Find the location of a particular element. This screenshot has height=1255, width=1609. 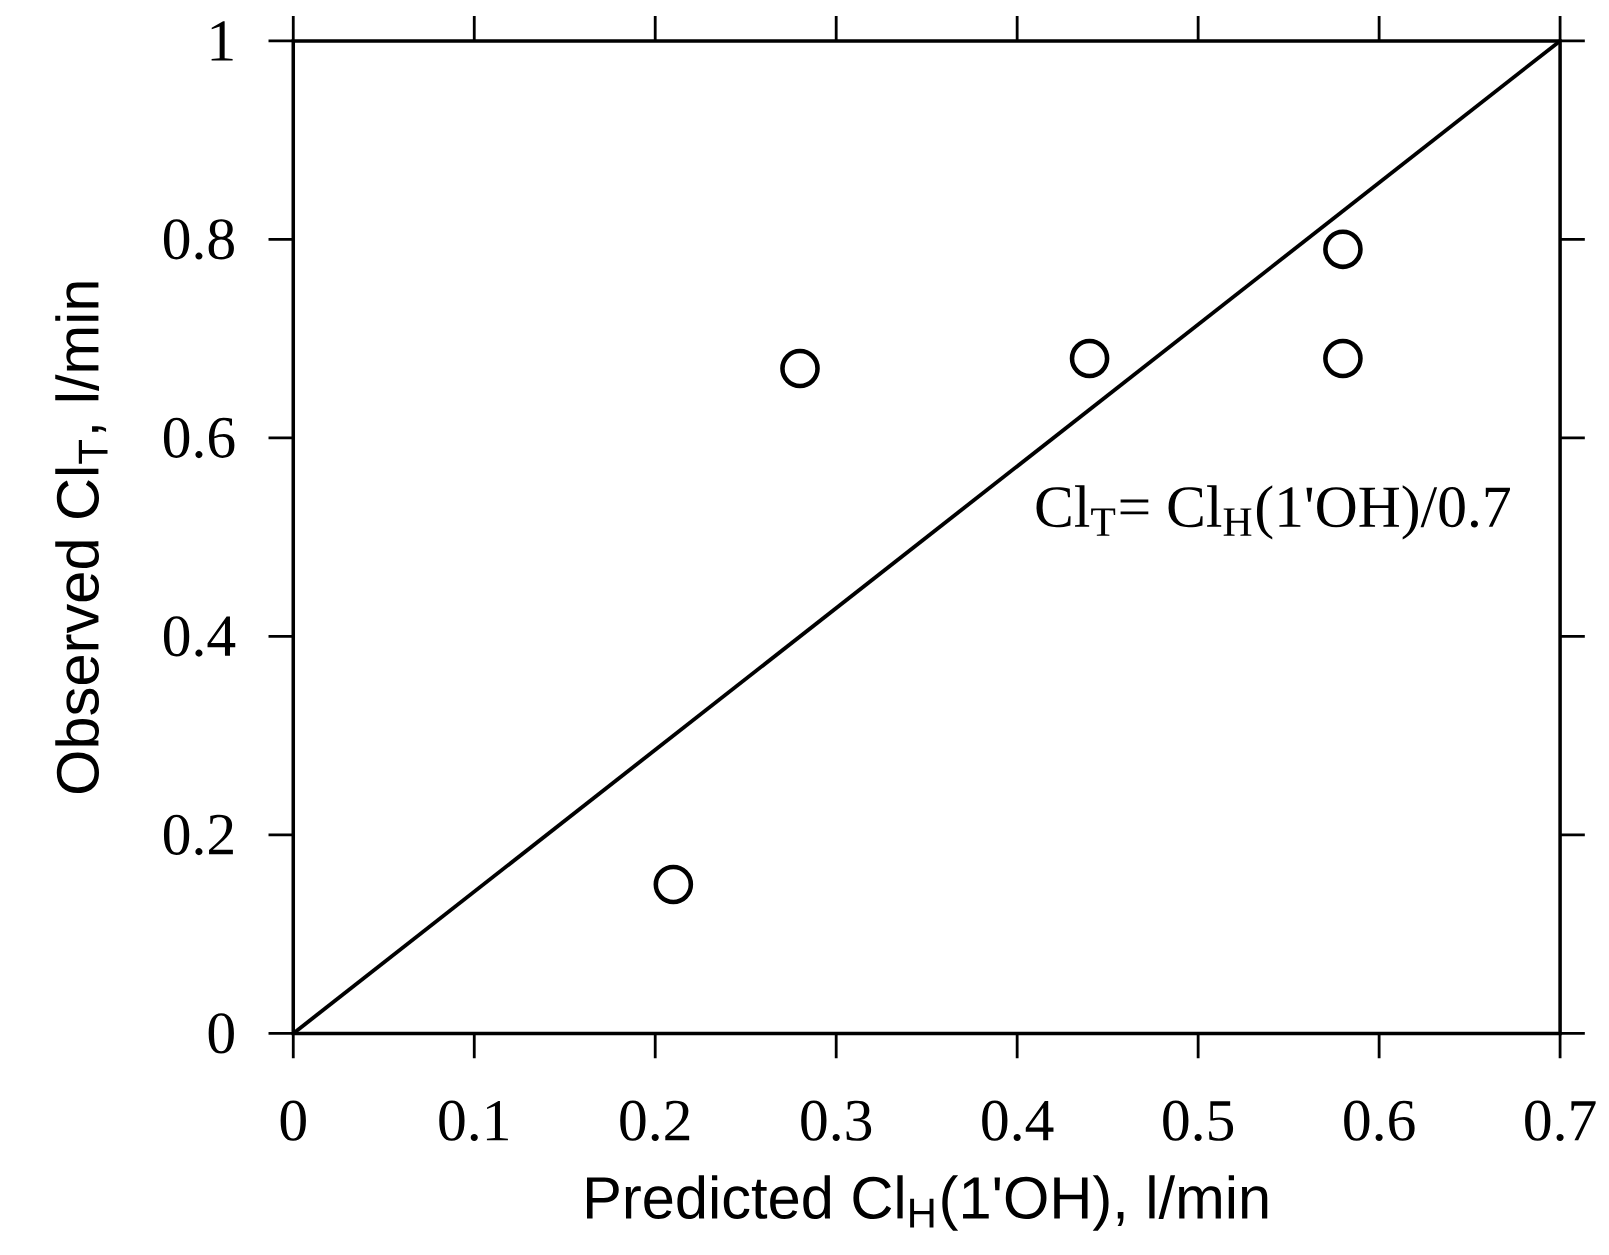

y-tick-label: 0.6 is located at coordinates (199, 438).